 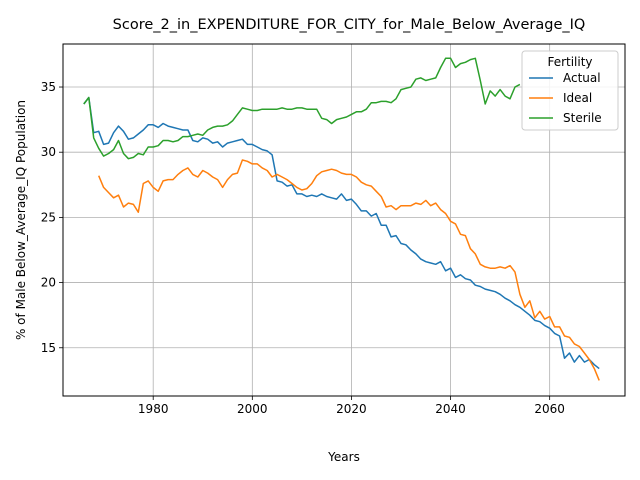 I want to click on y-tick-label: 25, so click(x=48, y=217).